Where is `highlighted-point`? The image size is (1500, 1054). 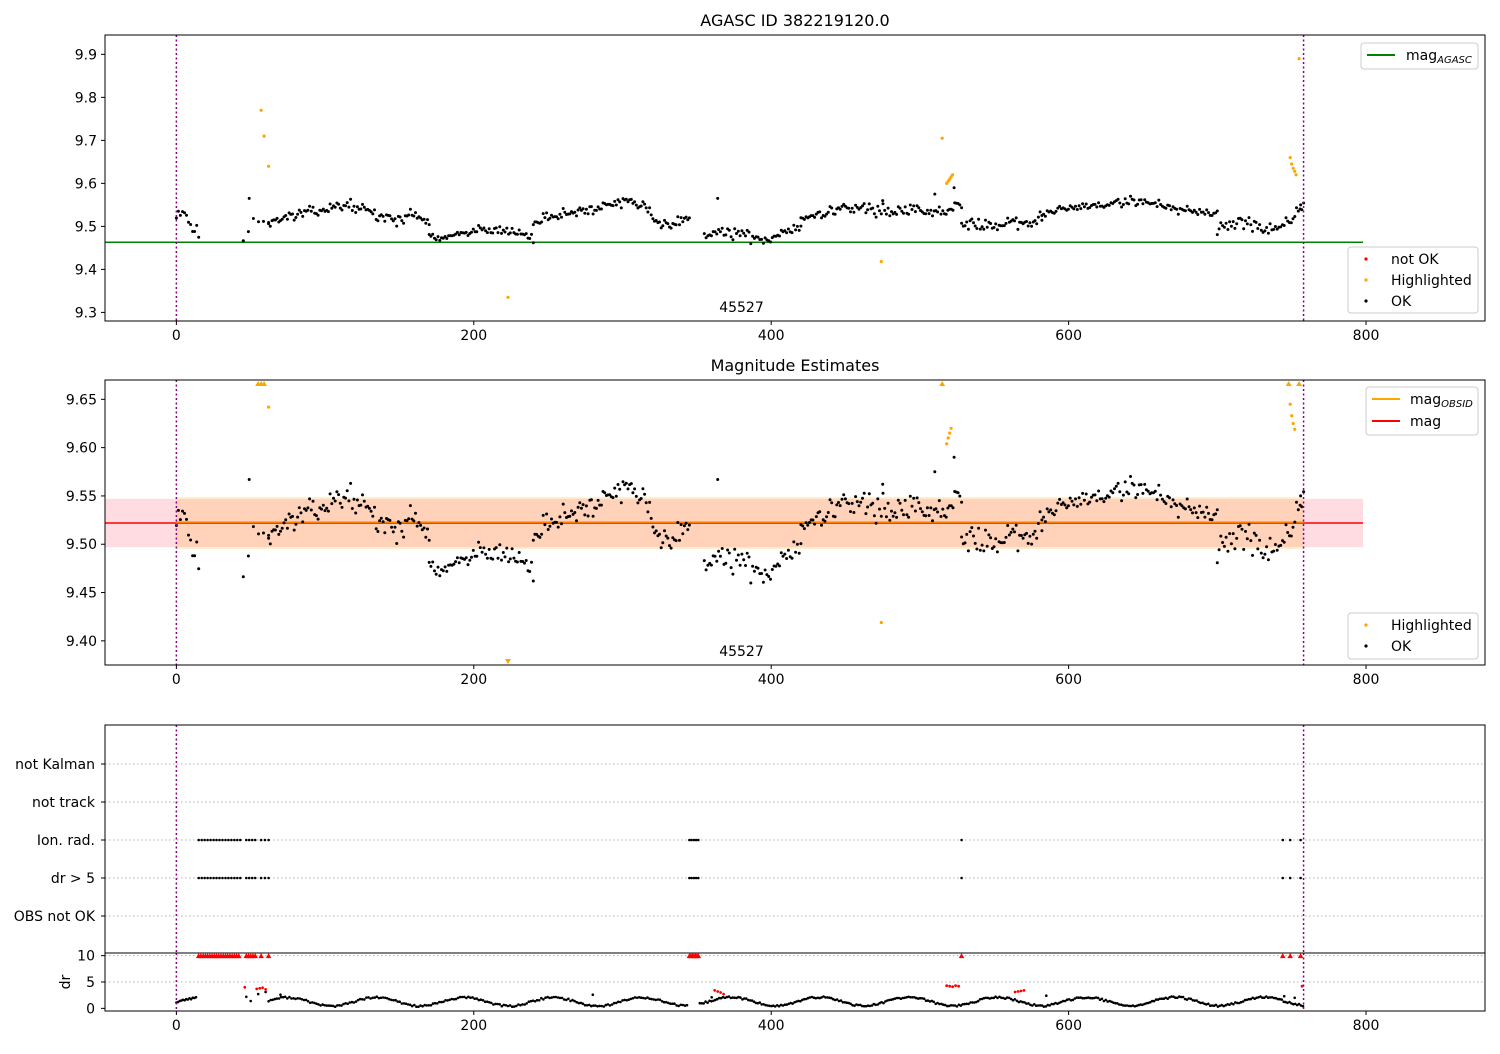
highlighted-point is located at coordinates (1295, 171).